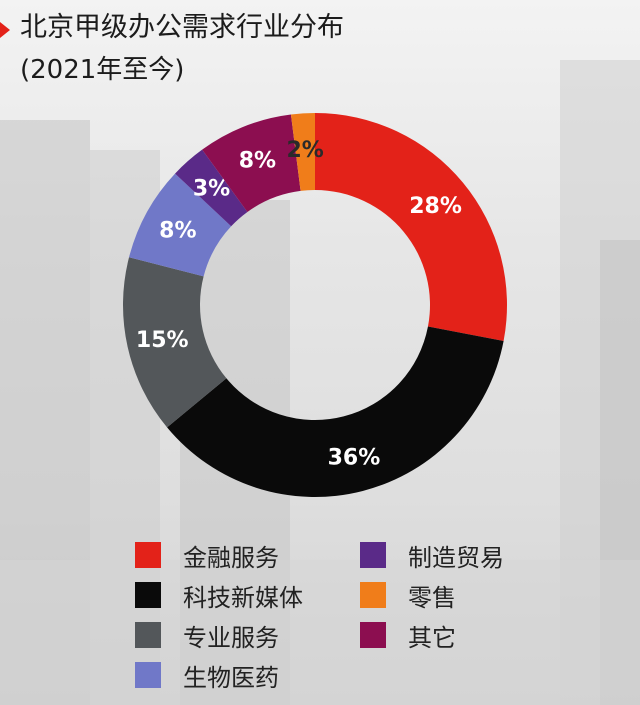 This screenshot has width=640, height=705. I want to click on slice-label-manufacturing: 3%, so click(211, 189).